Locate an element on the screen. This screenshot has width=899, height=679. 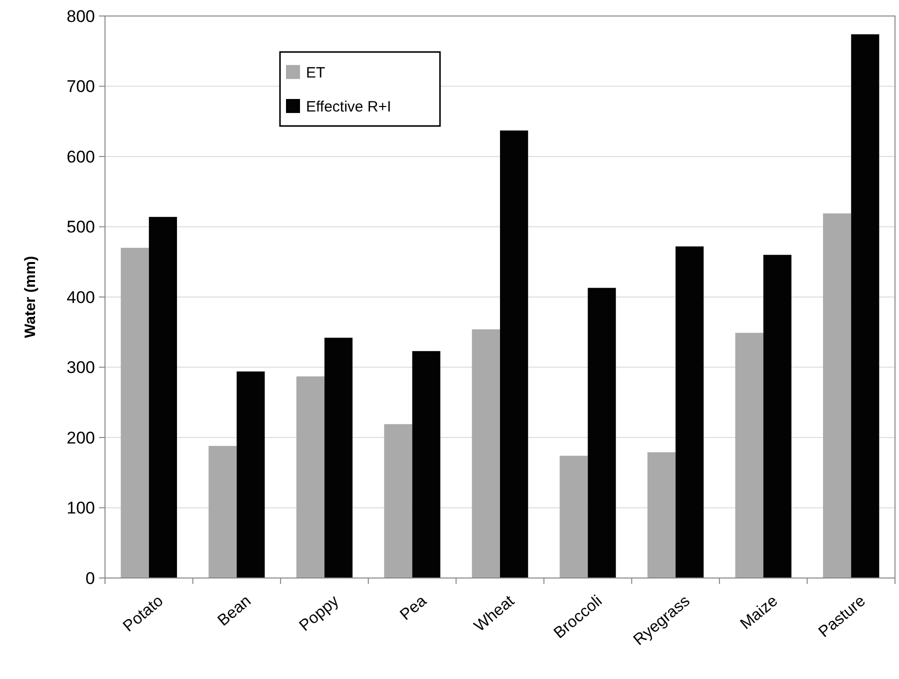
y-tick-label: 0 is located at coordinates (90, 578).